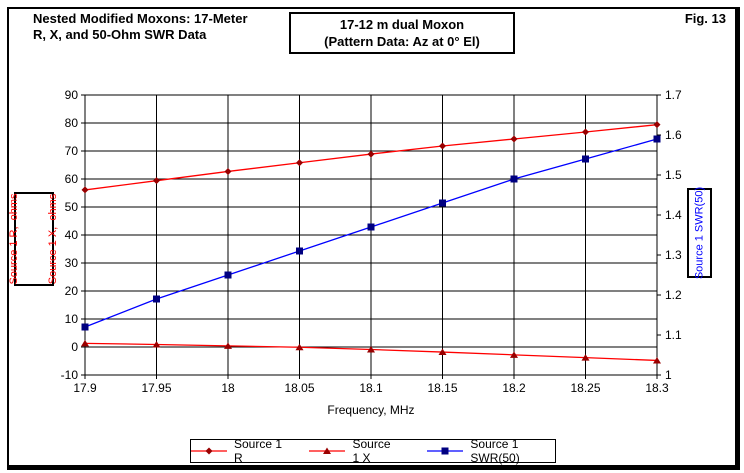 Image resolution: width=744 pixels, height=473 pixels. Describe the element at coordinates (70, 375) in the screenshot. I see `left-tick-label: -10` at that location.